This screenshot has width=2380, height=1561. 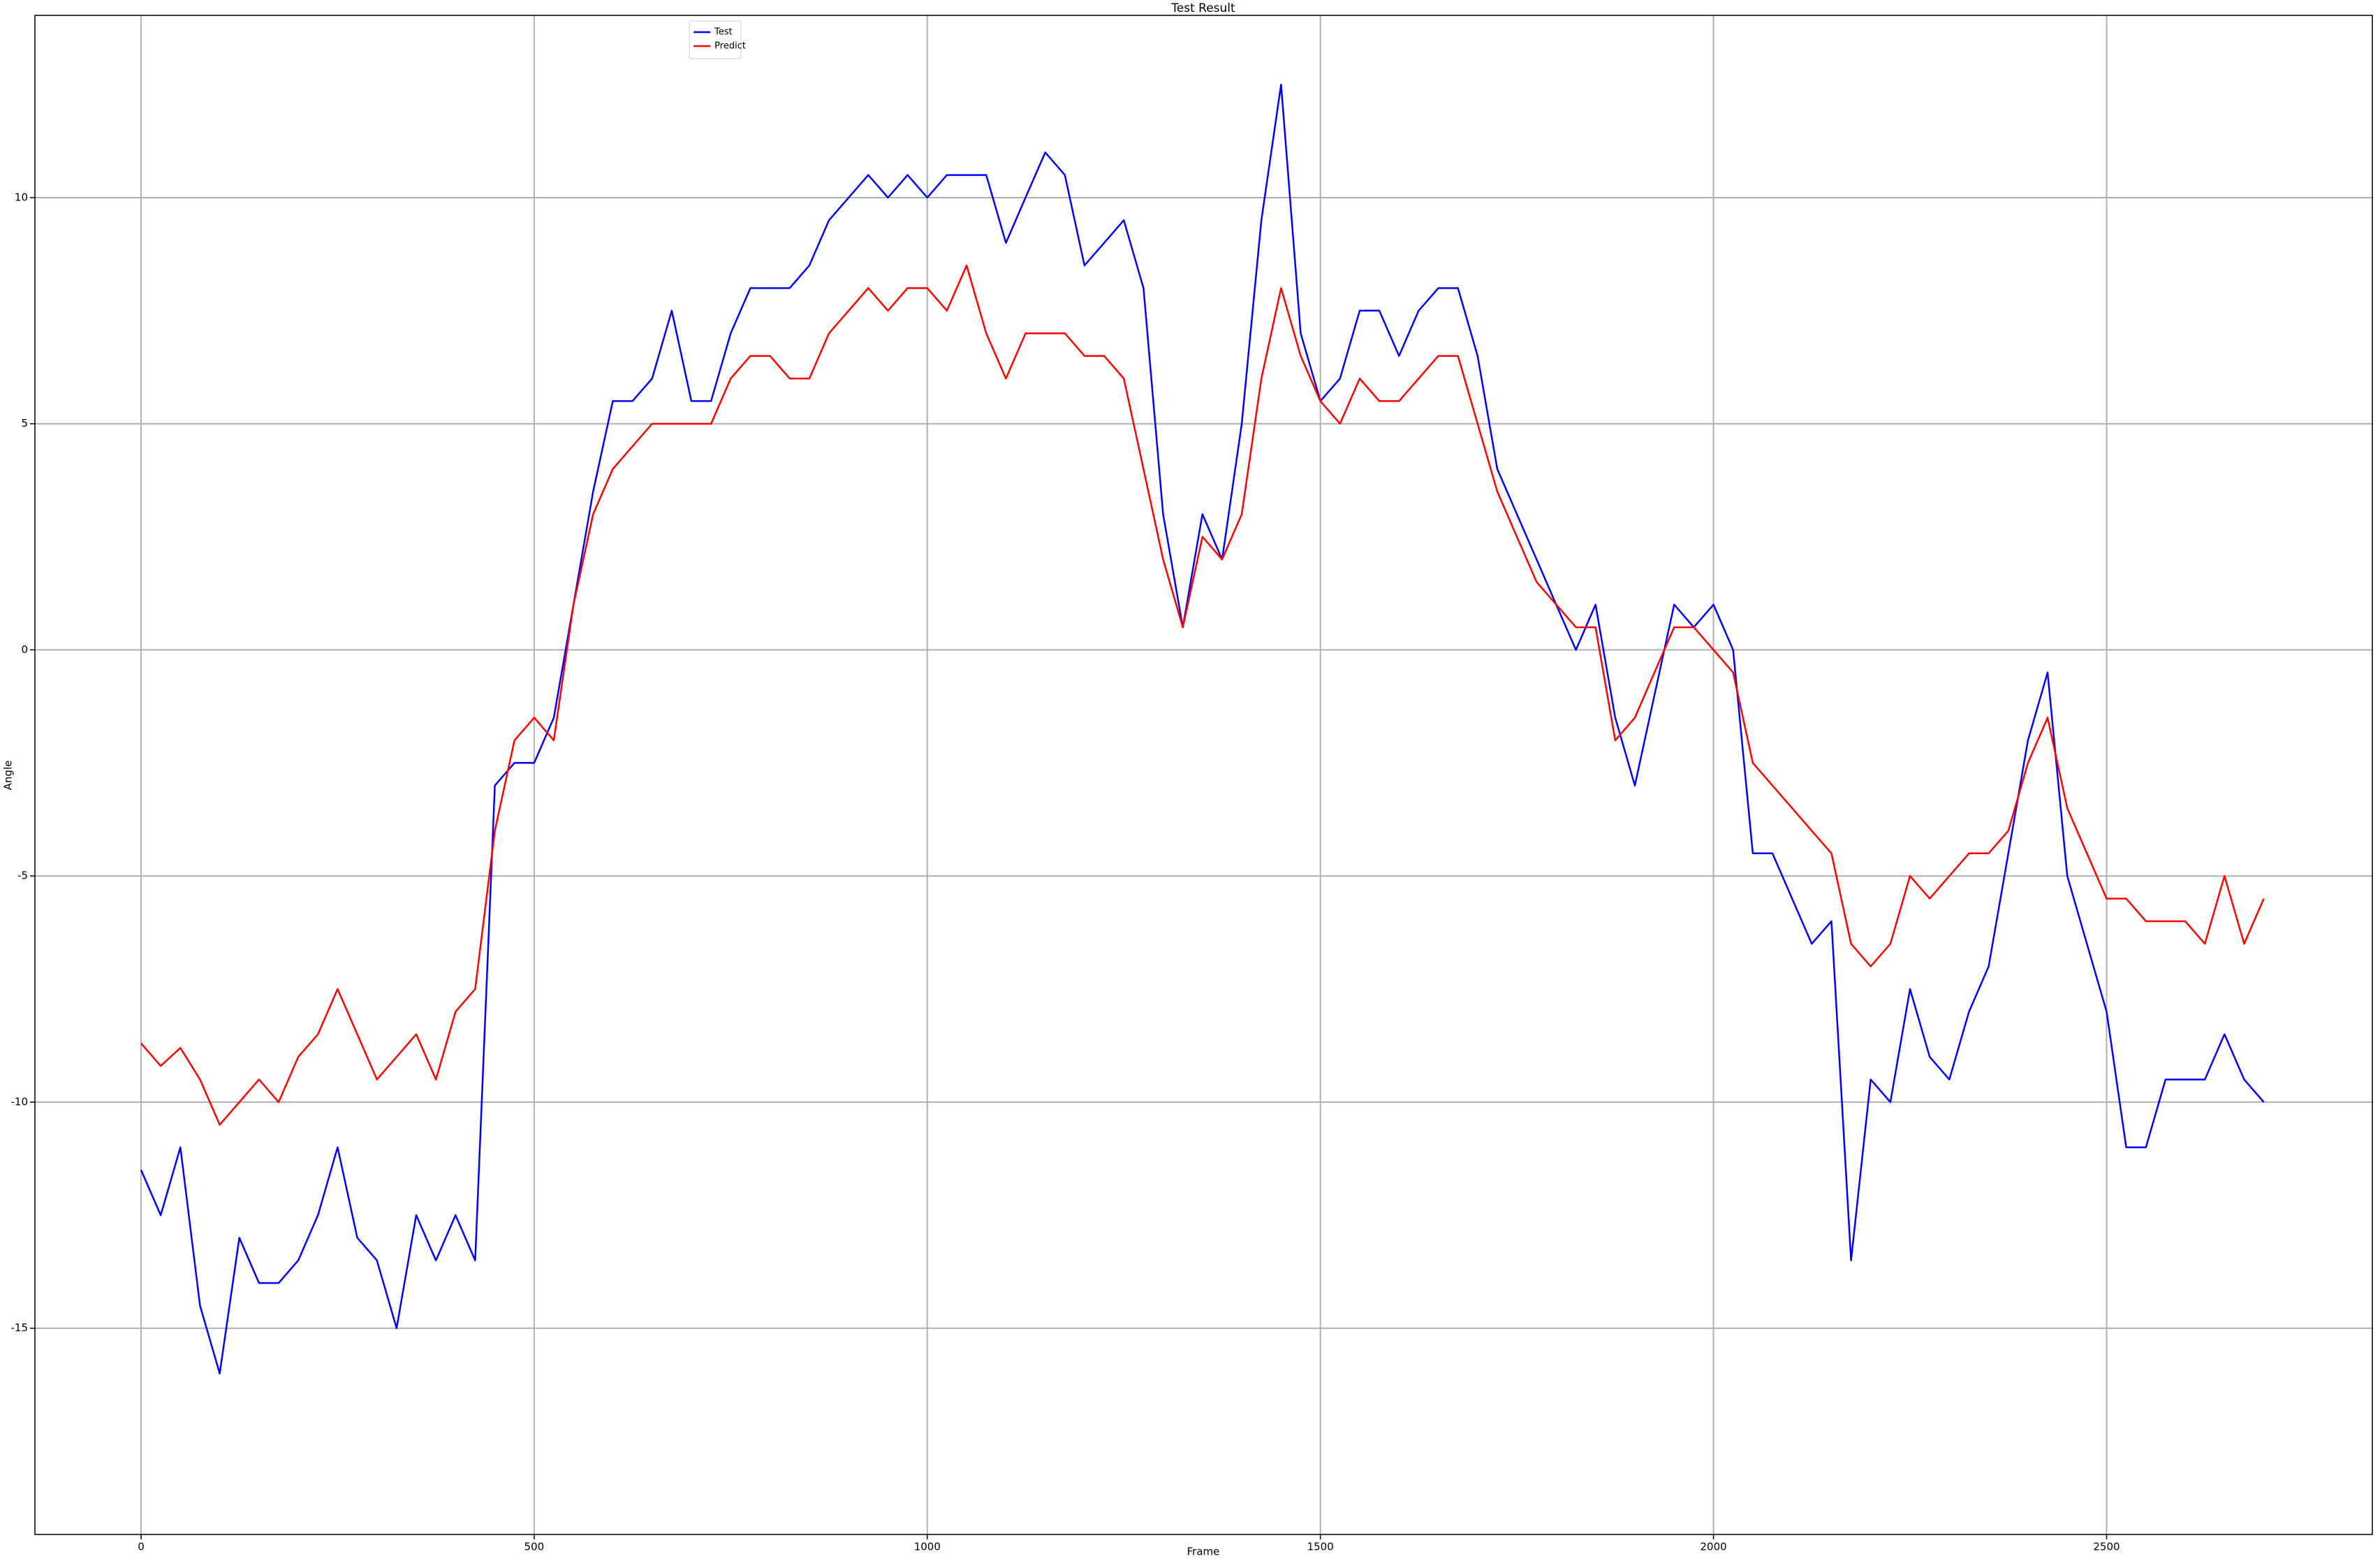 What do you see at coordinates (25, 423) in the screenshot?
I see `y-tick-label: 5` at bounding box center [25, 423].